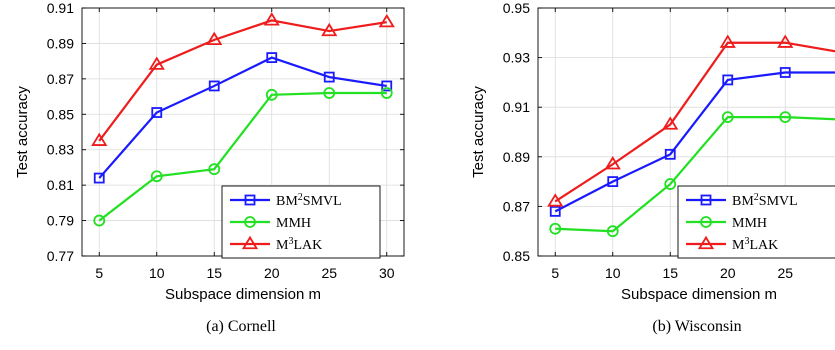 This screenshot has width=835, height=350. Describe the element at coordinates (516, 8) in the screenshot. I see `y-tick-label: 0.95` at that location.